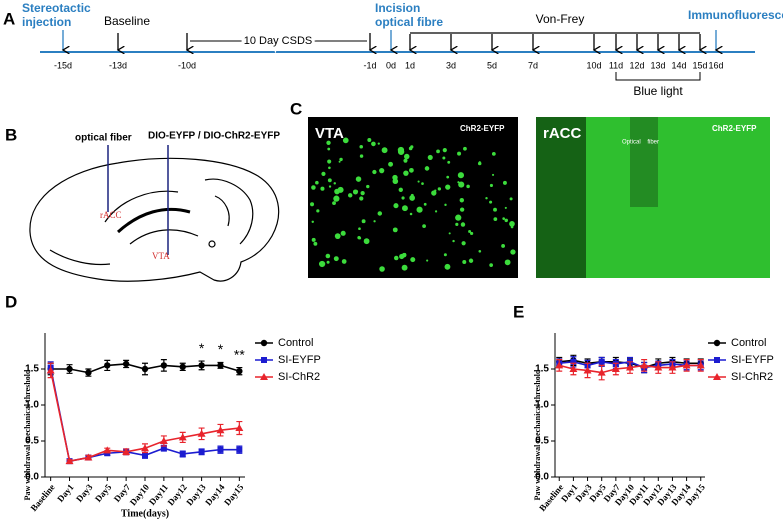 This screenshot has width=783, height=524. Describe the element at coordinates (295, 343) in the screenshot. I see `legend-label: Control` at that location.